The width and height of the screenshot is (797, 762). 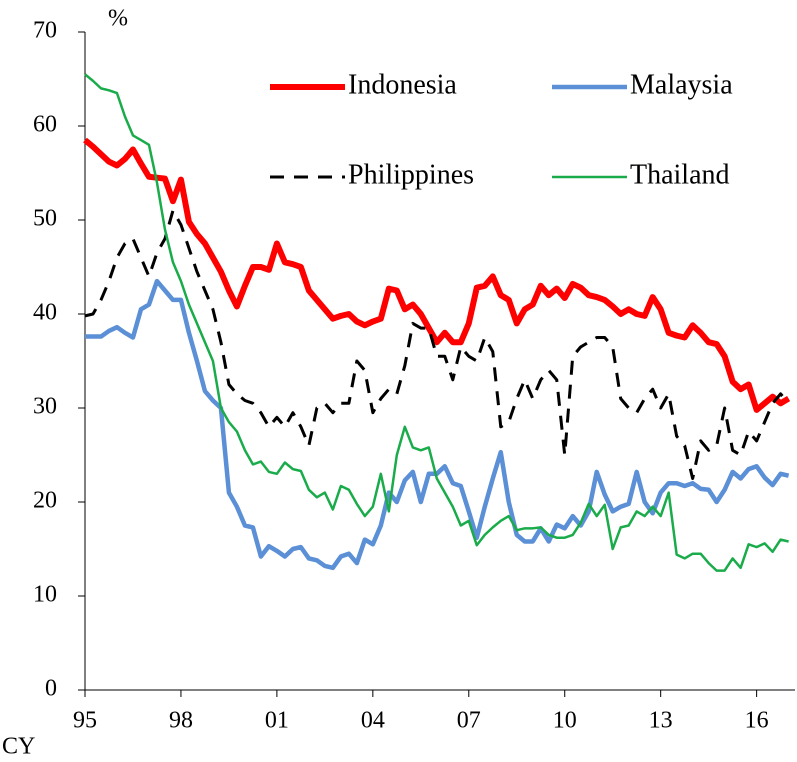 What do you see at coordinates (402, 84) in the screenshot?
I see `legend-label: Indonesia` at bounding box center [402, 84].